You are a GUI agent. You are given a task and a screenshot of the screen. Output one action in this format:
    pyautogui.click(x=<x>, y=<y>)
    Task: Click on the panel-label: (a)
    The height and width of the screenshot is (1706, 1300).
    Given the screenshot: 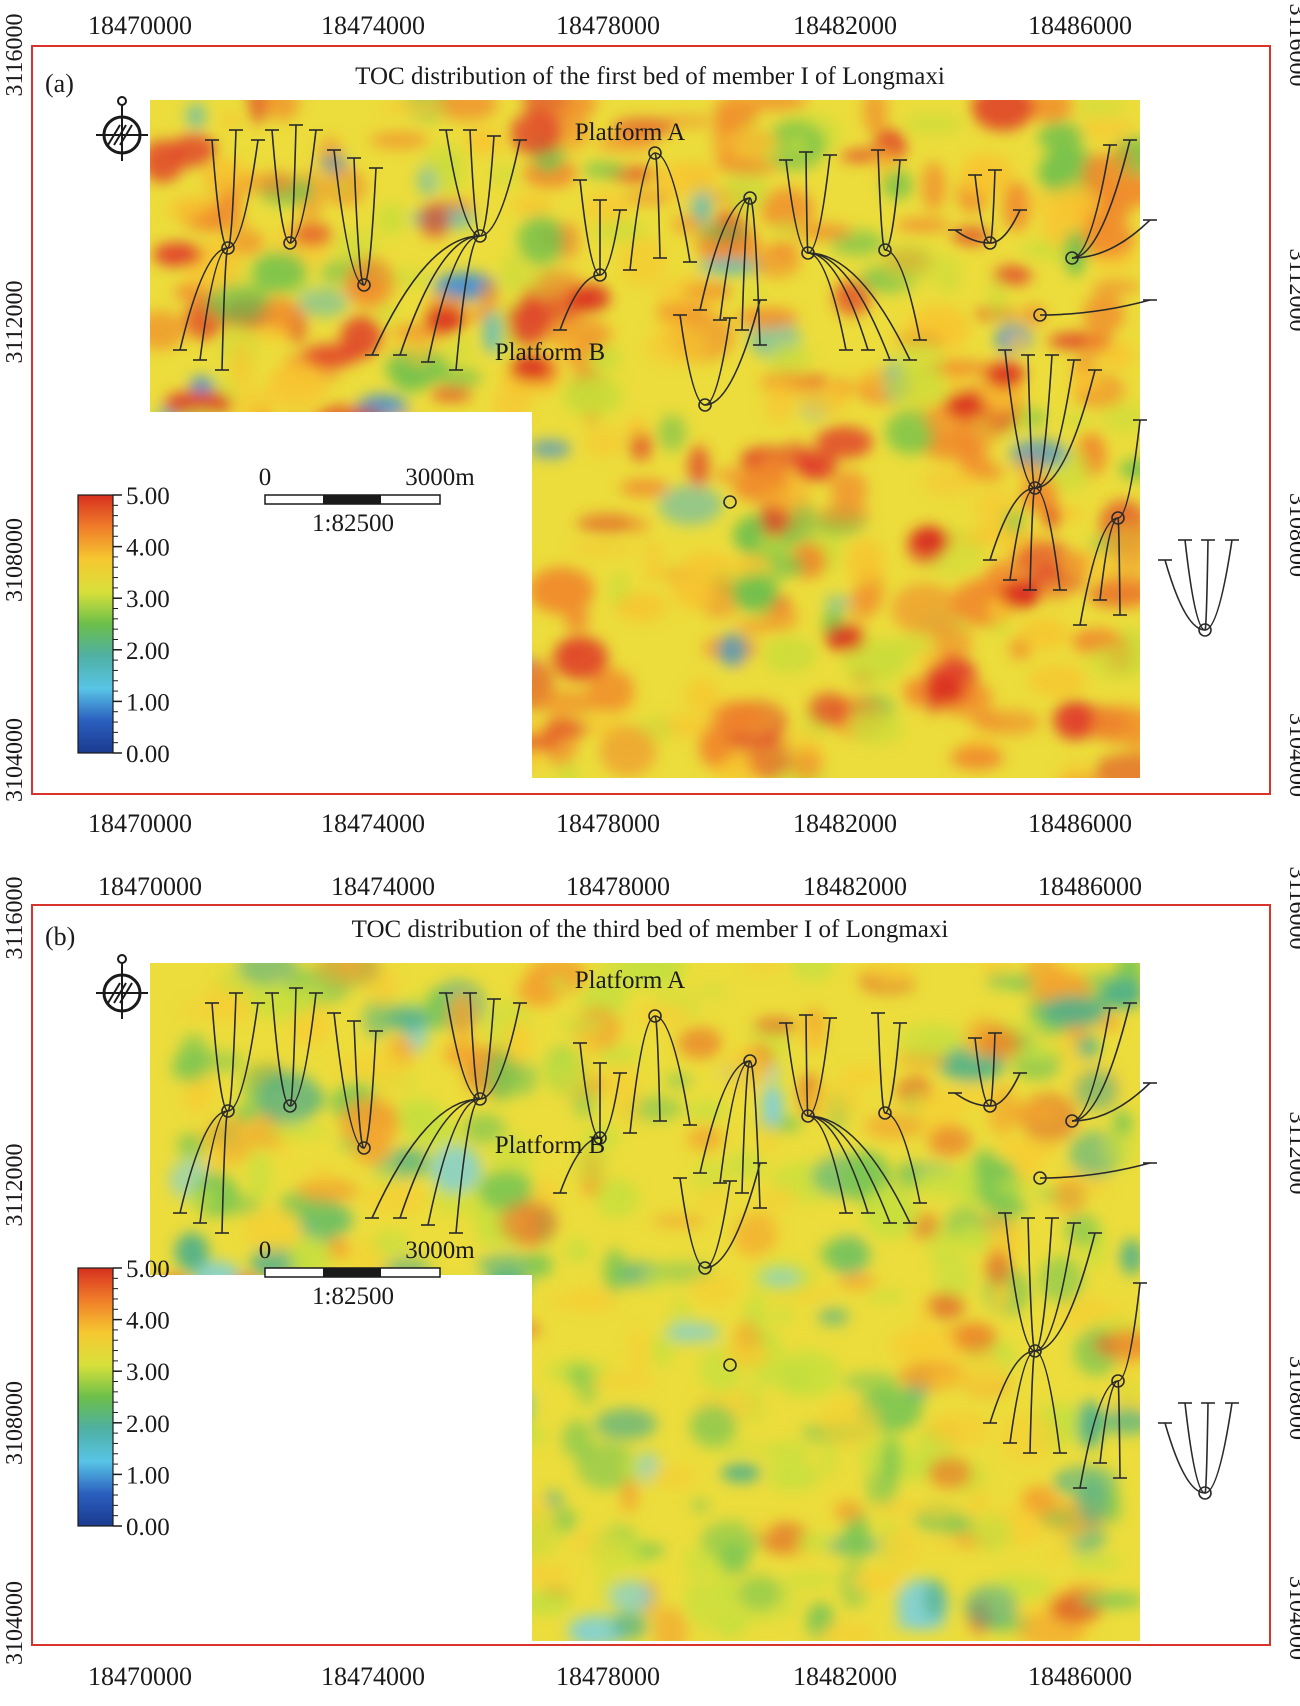 What is the action you would take?
    pyautogui.click(x=59, y=83)
    